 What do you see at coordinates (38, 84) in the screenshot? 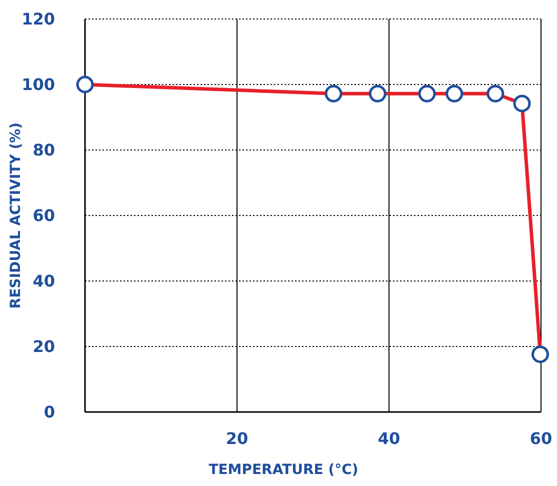
I see `y-tick-label: 100` at bounding box center [38, 84].